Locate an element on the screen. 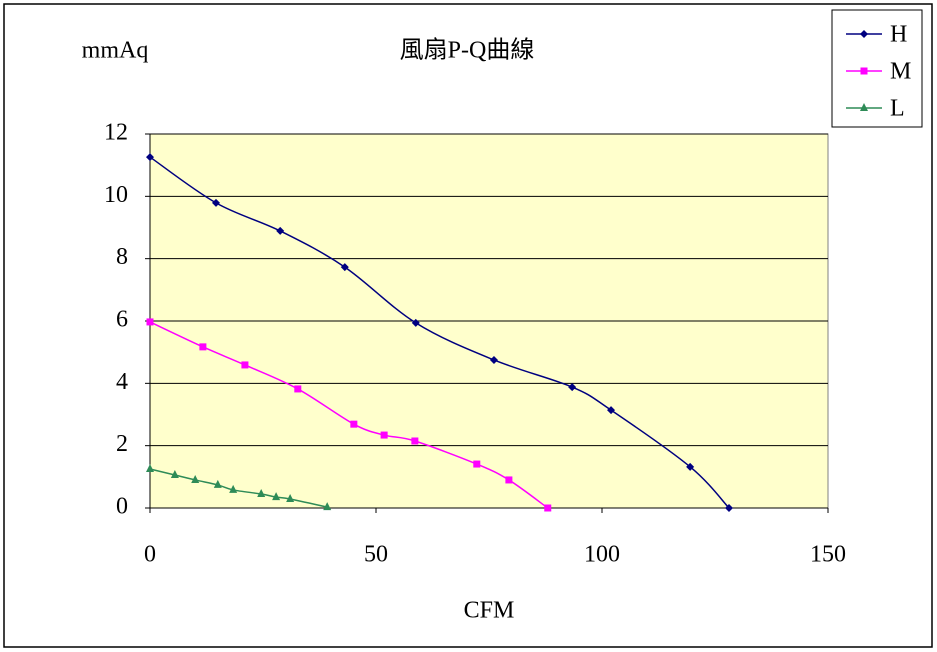 This screenshot has height=652, width=937. legend-label: H is located at coordinates (898, 35).